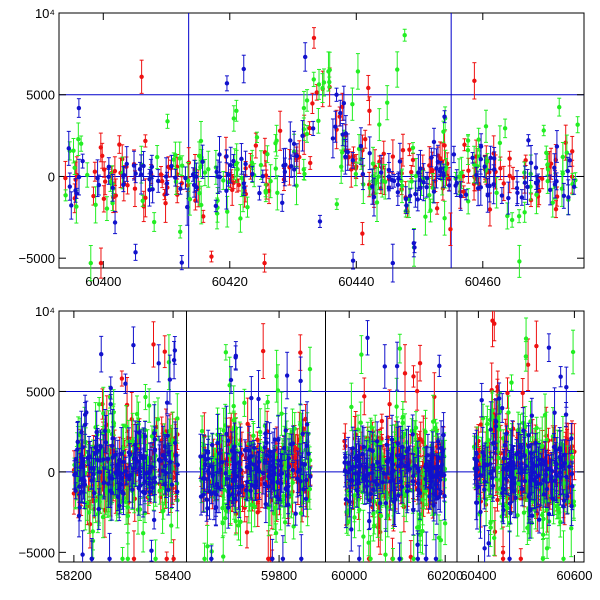  Describe the element at coordinates (445, 575) in the screenshot. I see `x-tick-label: 60200` at that location.